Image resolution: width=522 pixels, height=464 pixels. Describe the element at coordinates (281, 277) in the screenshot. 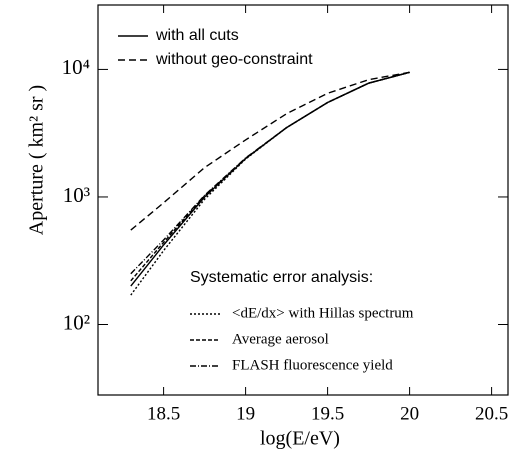

I see `legend-title: Systematic error analysis:` at that location.